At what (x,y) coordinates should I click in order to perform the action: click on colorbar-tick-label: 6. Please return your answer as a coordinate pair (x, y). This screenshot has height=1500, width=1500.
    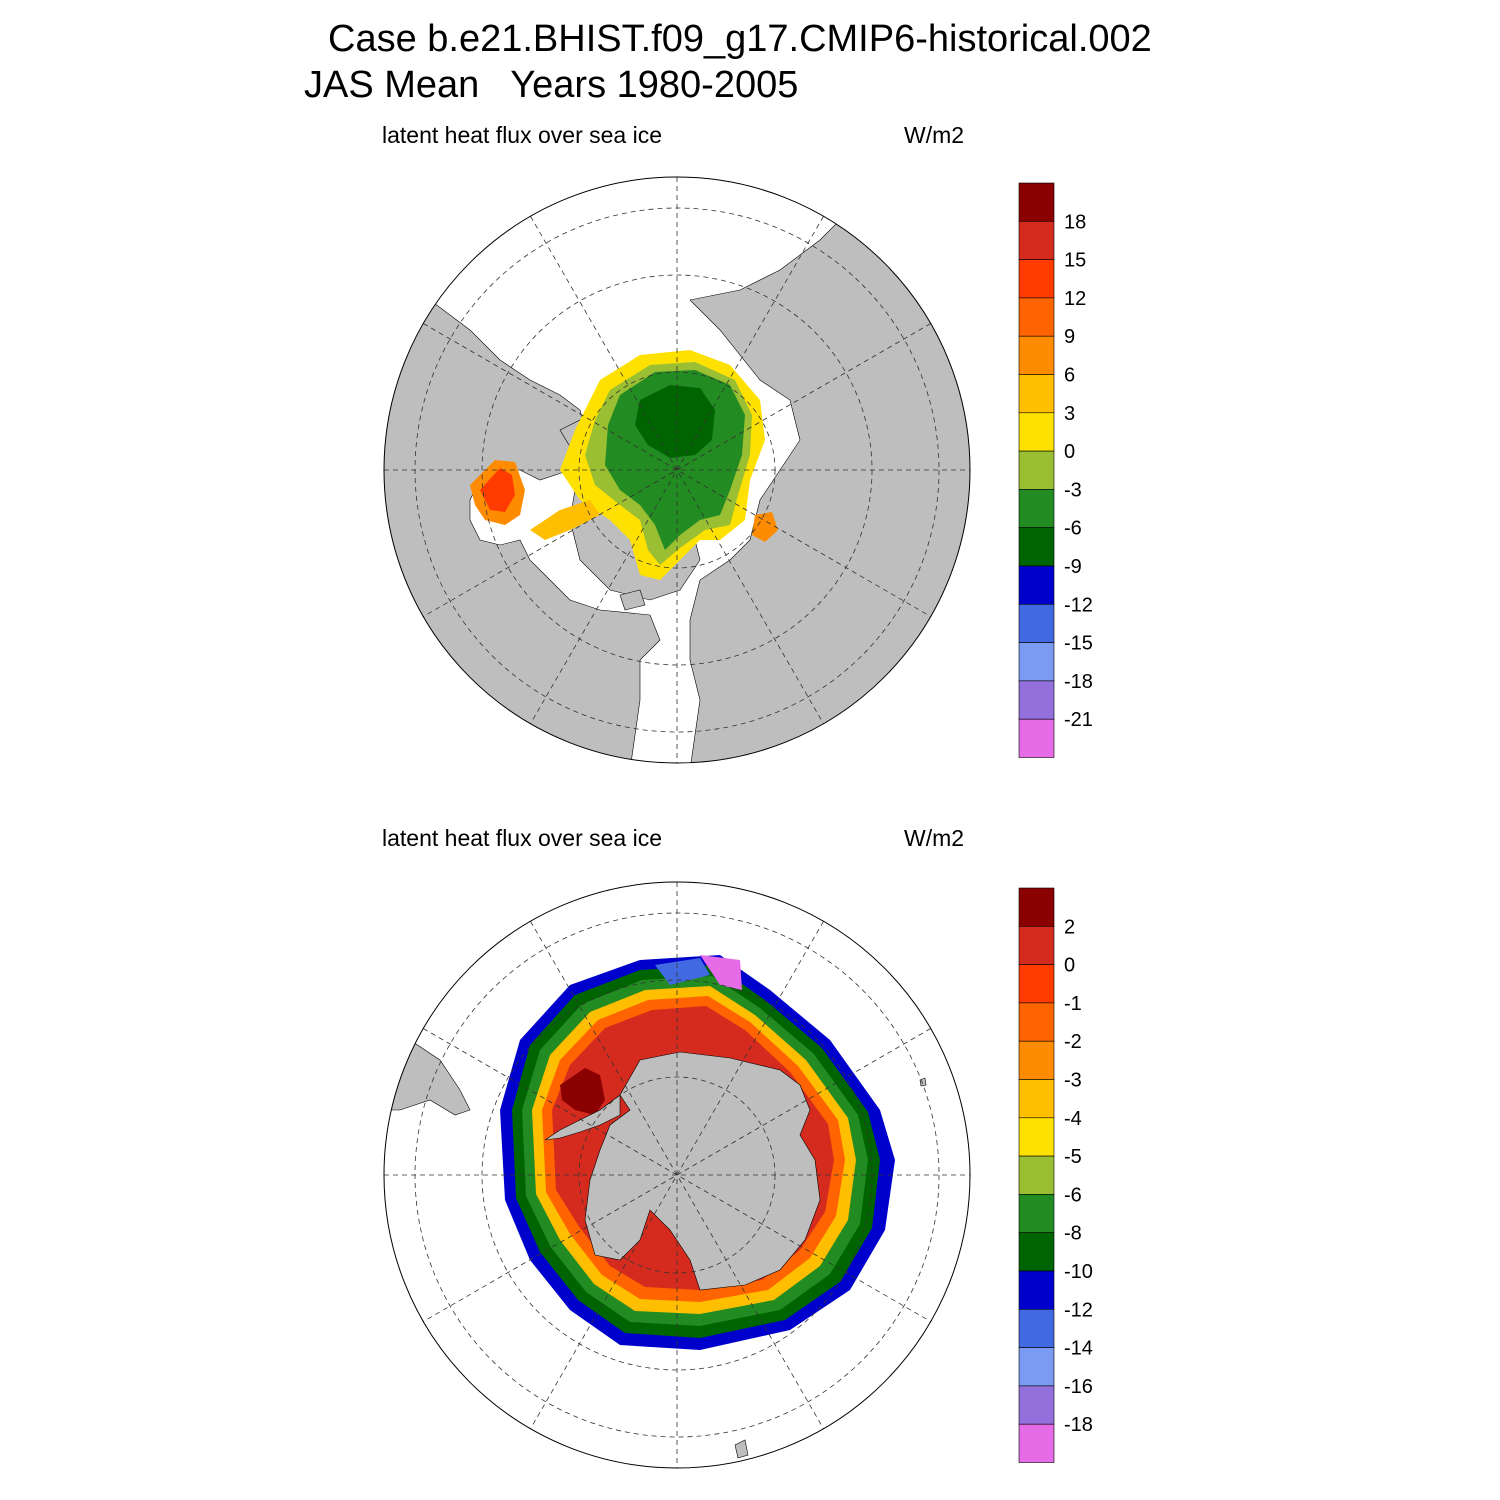
    Looking at the image, I should click on (1069, 376).